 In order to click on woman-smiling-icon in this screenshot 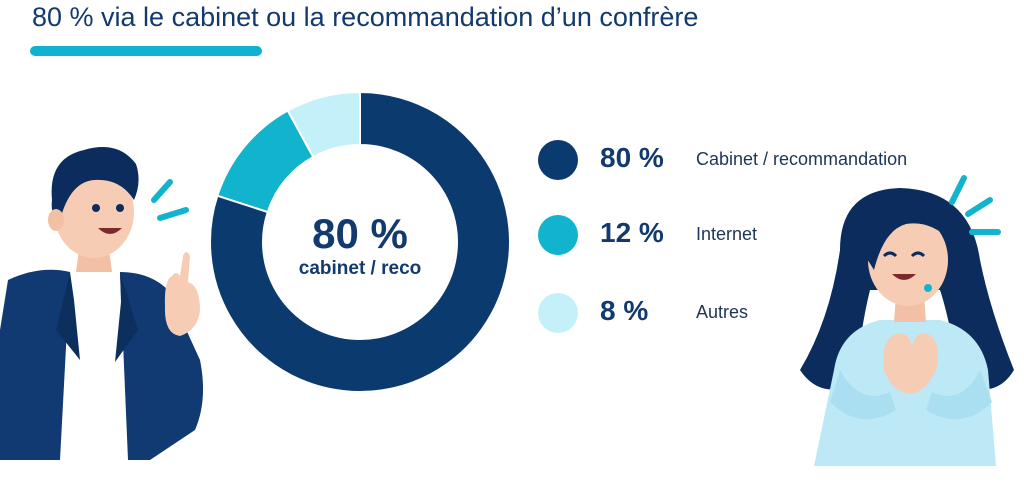, I will do `click(907, 320)`.